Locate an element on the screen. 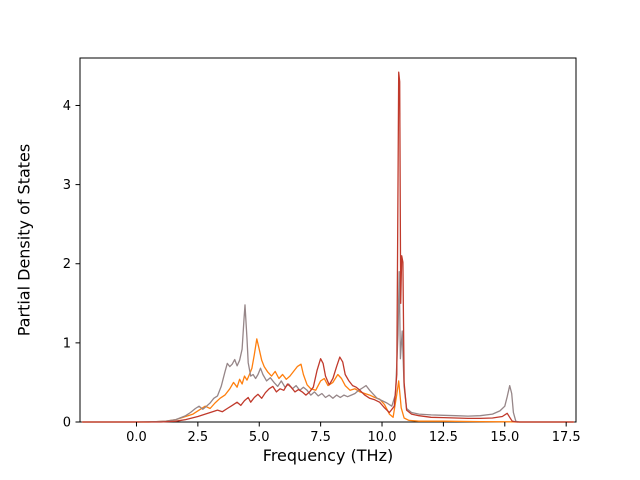  y-axis-label: Partial Density of States is located at coordinates (24, 240).